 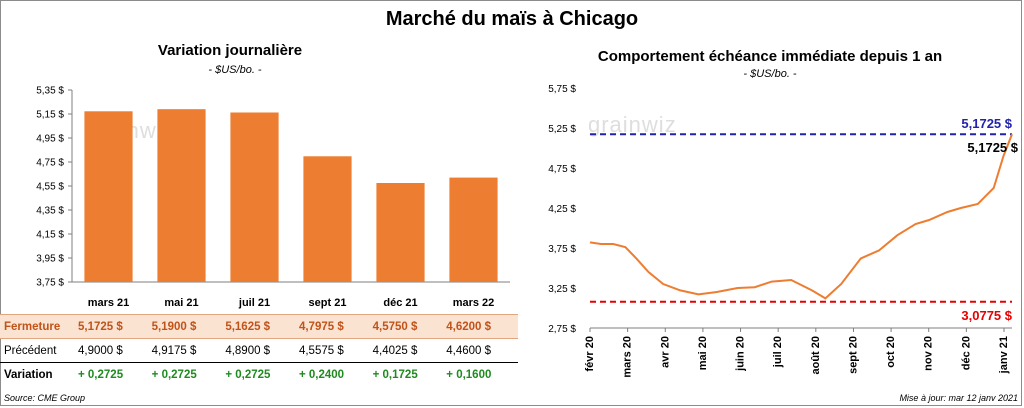 What do you see at coordinates (590, 353) in the screenshot?
I see `x-tick-label: févr 20` at bounding box center [590, 353].